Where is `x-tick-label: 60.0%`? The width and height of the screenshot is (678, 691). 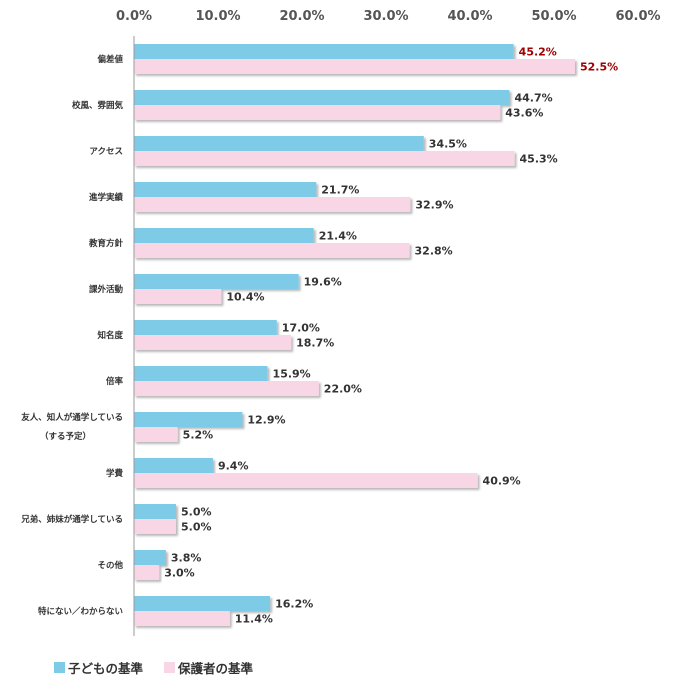 x-tick-label: 60.0% is located at coordinates (637, 16).